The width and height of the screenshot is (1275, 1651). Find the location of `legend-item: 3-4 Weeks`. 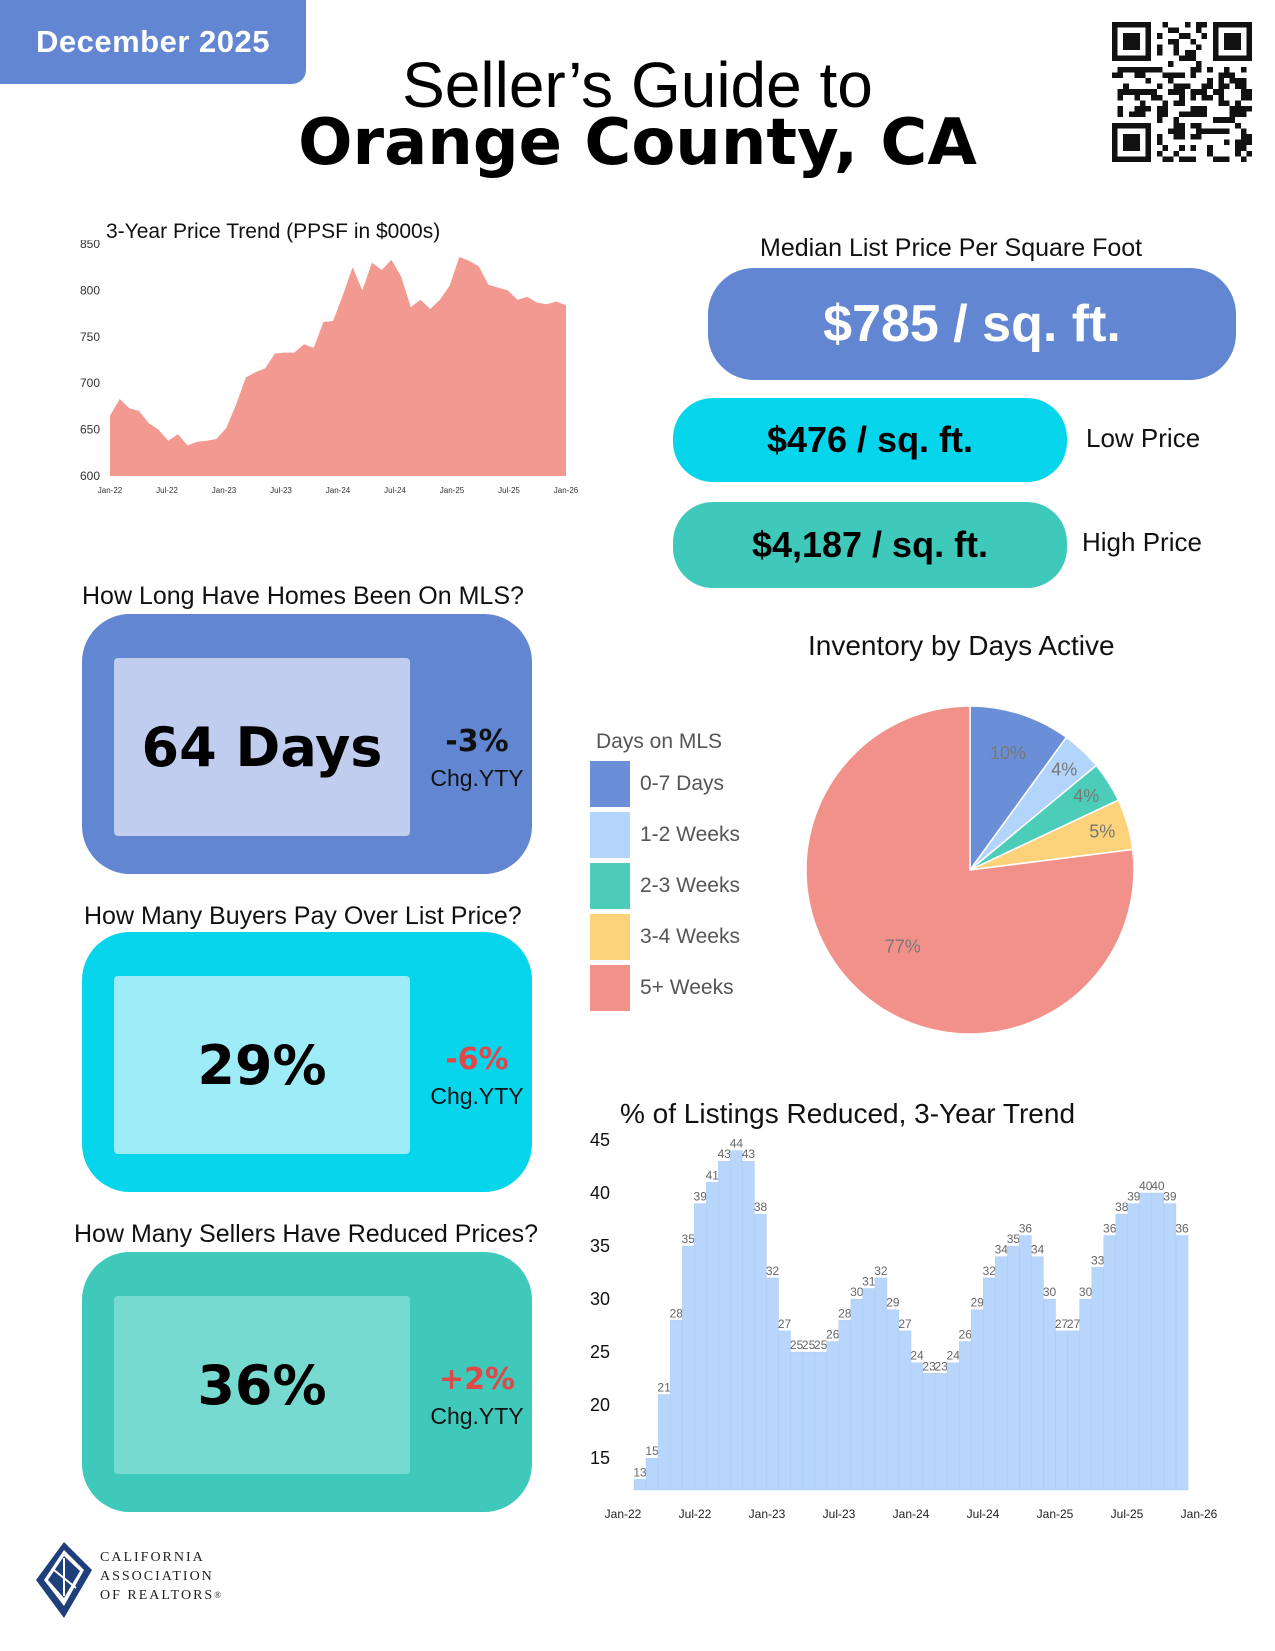

legend-item: 3-4 Weeks is located at coordinates (690, 937).